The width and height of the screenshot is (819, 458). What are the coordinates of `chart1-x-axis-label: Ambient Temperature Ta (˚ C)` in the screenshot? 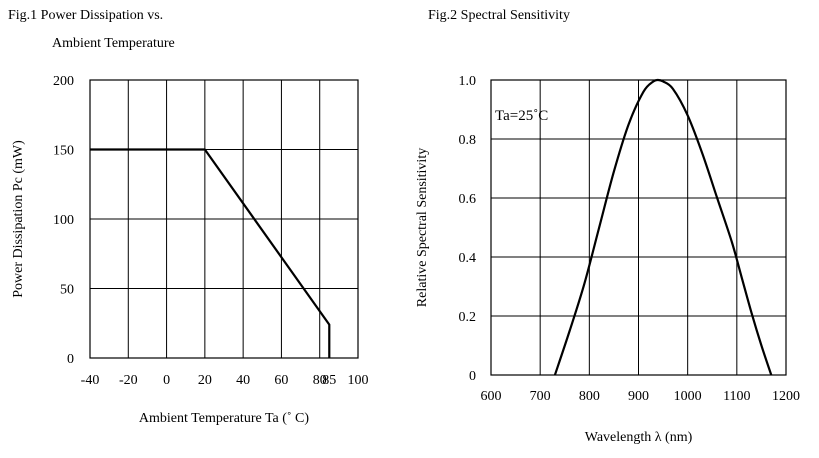 It's located at (224, 418).